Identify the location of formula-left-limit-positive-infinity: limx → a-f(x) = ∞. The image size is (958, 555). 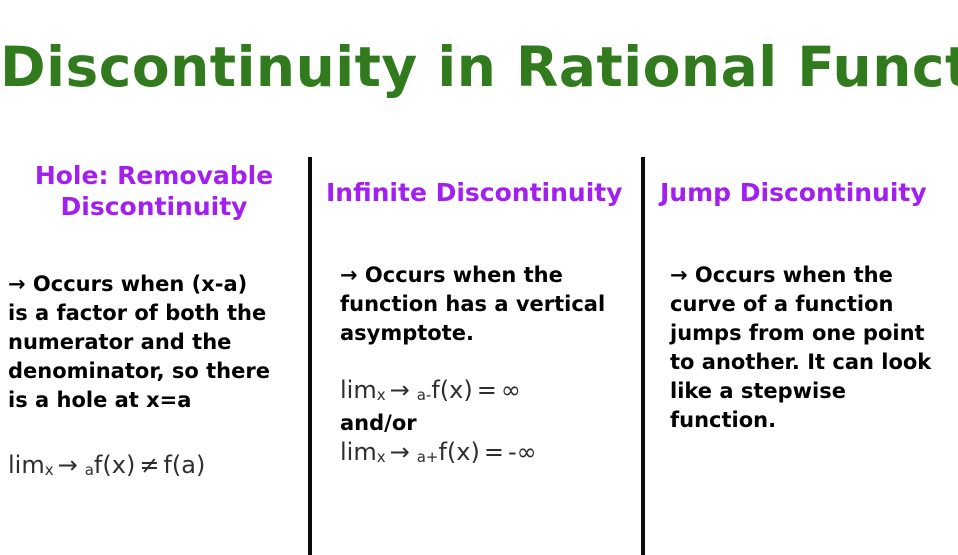
(484, 392).